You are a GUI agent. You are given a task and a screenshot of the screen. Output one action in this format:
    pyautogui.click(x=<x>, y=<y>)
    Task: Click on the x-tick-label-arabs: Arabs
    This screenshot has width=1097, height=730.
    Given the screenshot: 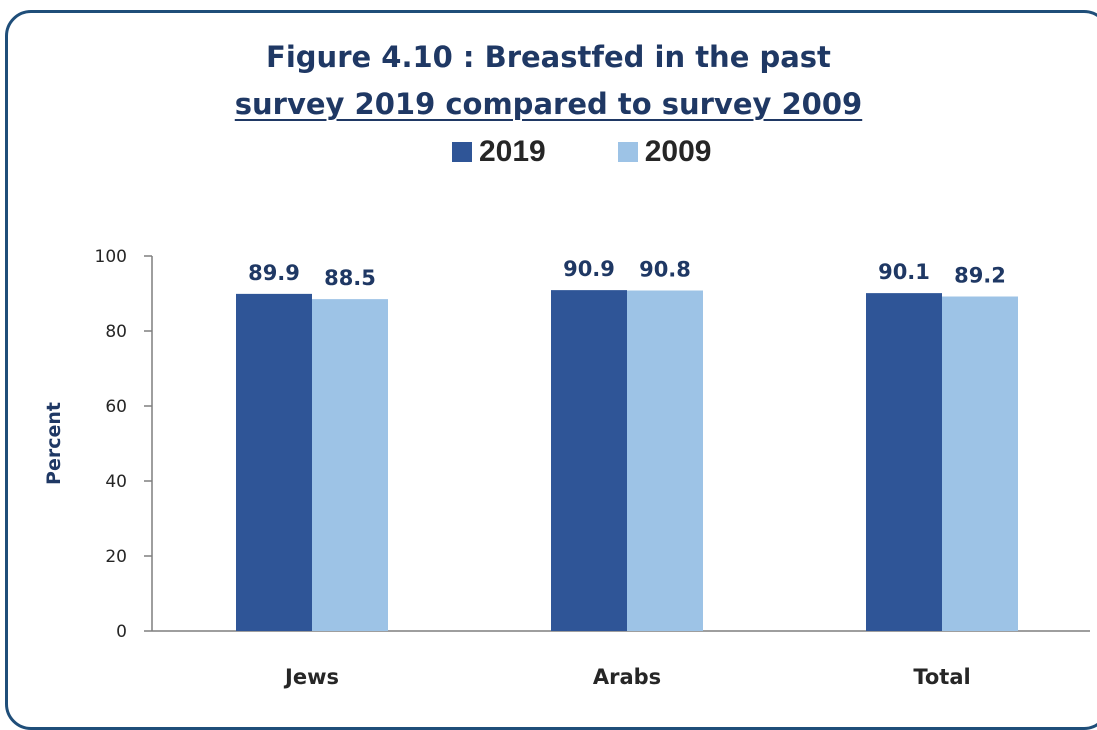 What is the action you would take?
    pyautogui.click(x=627, y=677)
    